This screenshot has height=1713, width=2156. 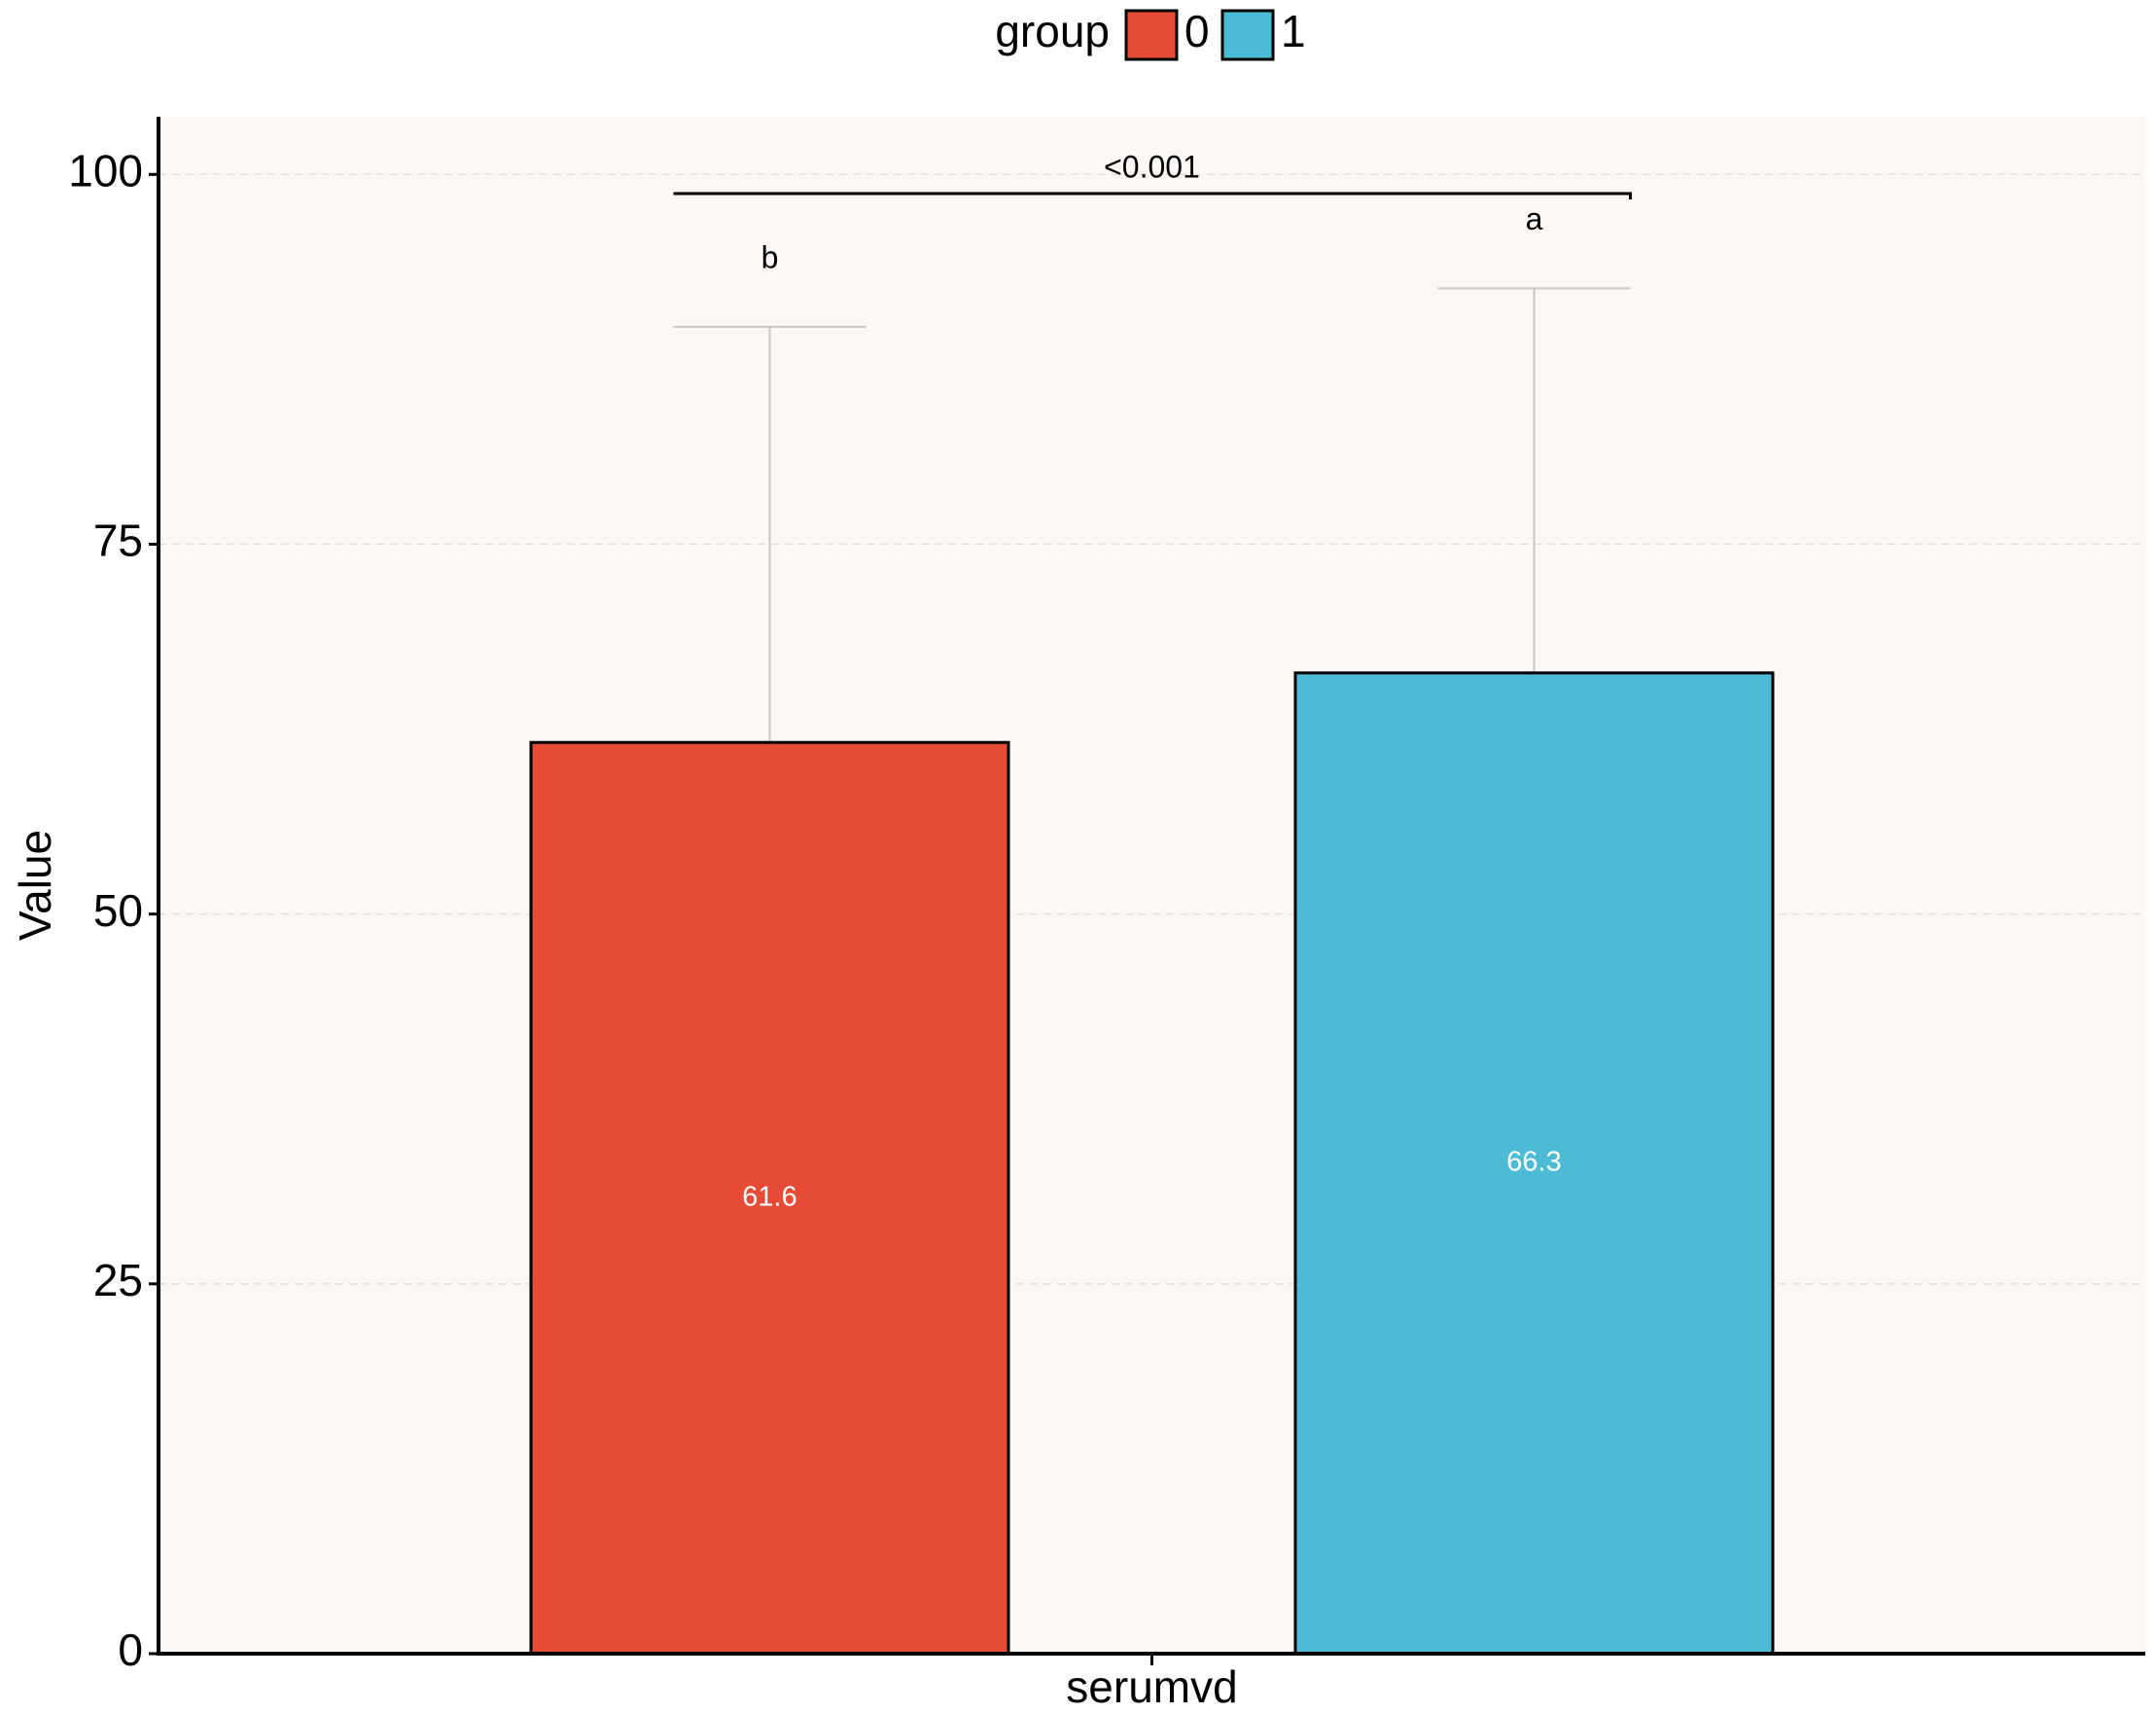 What do you see at coordinates (130, 1649) in the screenshot?
I see `y-tick-label: 0` at bounding box center [130, 1649].